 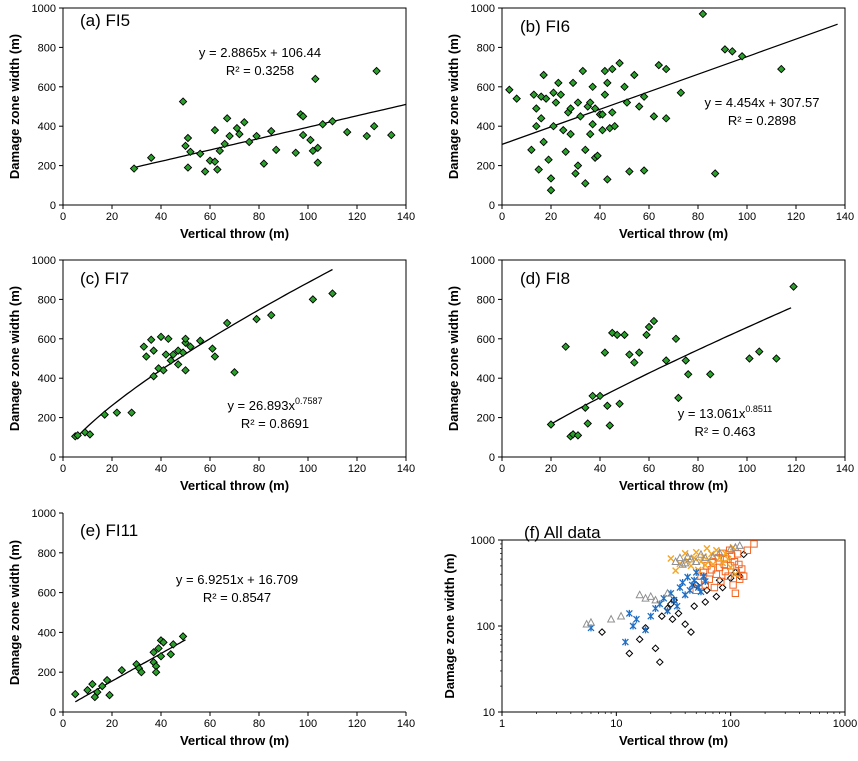 What do you see at coordinates (703, 560) in the screenshot?
I see `series-fi7` at bounding box center [703, 560].